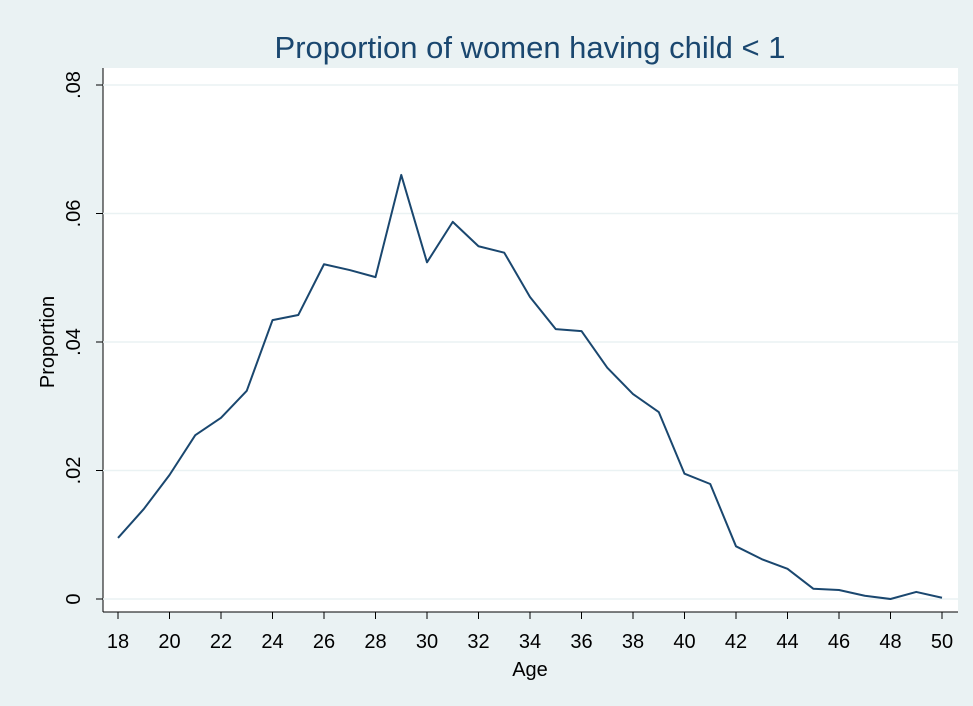 The width and height of the screenshot is (973, 706). What do you see at coordinates (478, 642) in the screenshot?
I see `x-tick-label: 32` at bounding box center [478, 642].